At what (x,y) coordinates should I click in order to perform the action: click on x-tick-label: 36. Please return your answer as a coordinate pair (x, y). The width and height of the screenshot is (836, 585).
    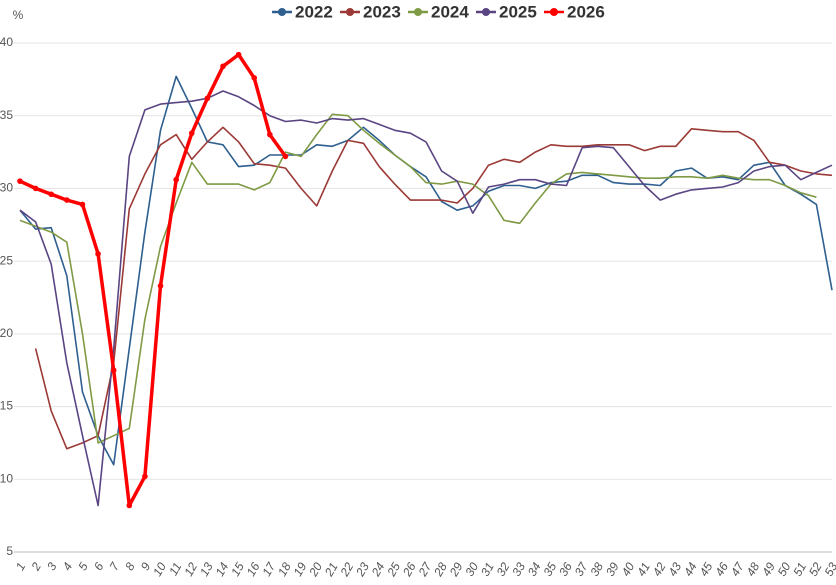
    Looking at the image, I should click on (565, 569).